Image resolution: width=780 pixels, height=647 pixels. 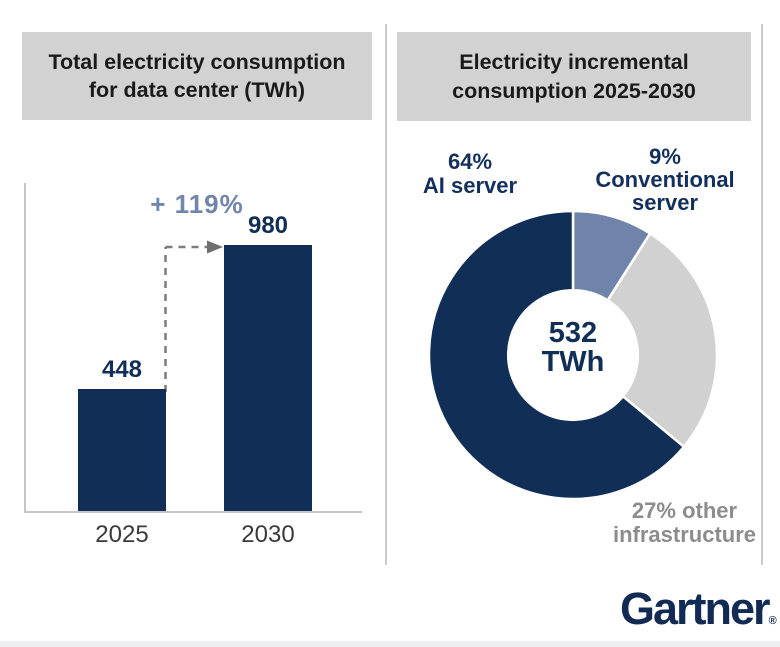 What do you see at coordinates (470, 185) in the screenshot?
I see `segment-label-ai-text: AI server` at bounding box center [470, 185].